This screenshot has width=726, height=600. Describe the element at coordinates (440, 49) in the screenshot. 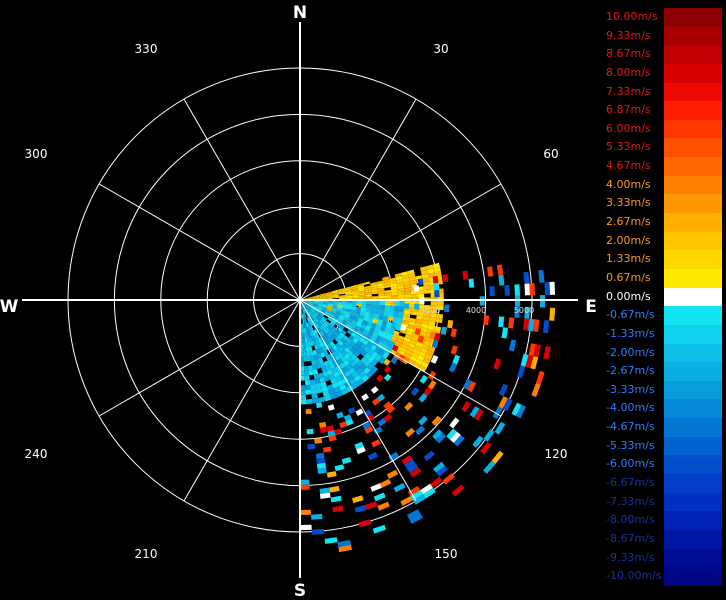

I see `angle-tick-30: 30` at that location.